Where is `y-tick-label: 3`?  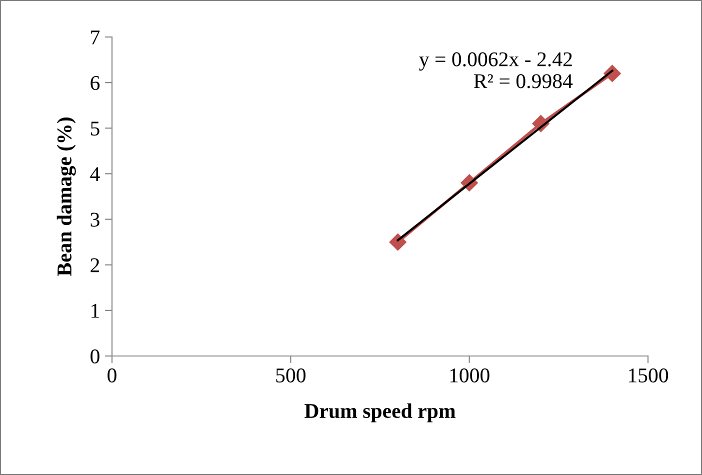 y-tick-label: 3 is located at coordinates (95, 219).